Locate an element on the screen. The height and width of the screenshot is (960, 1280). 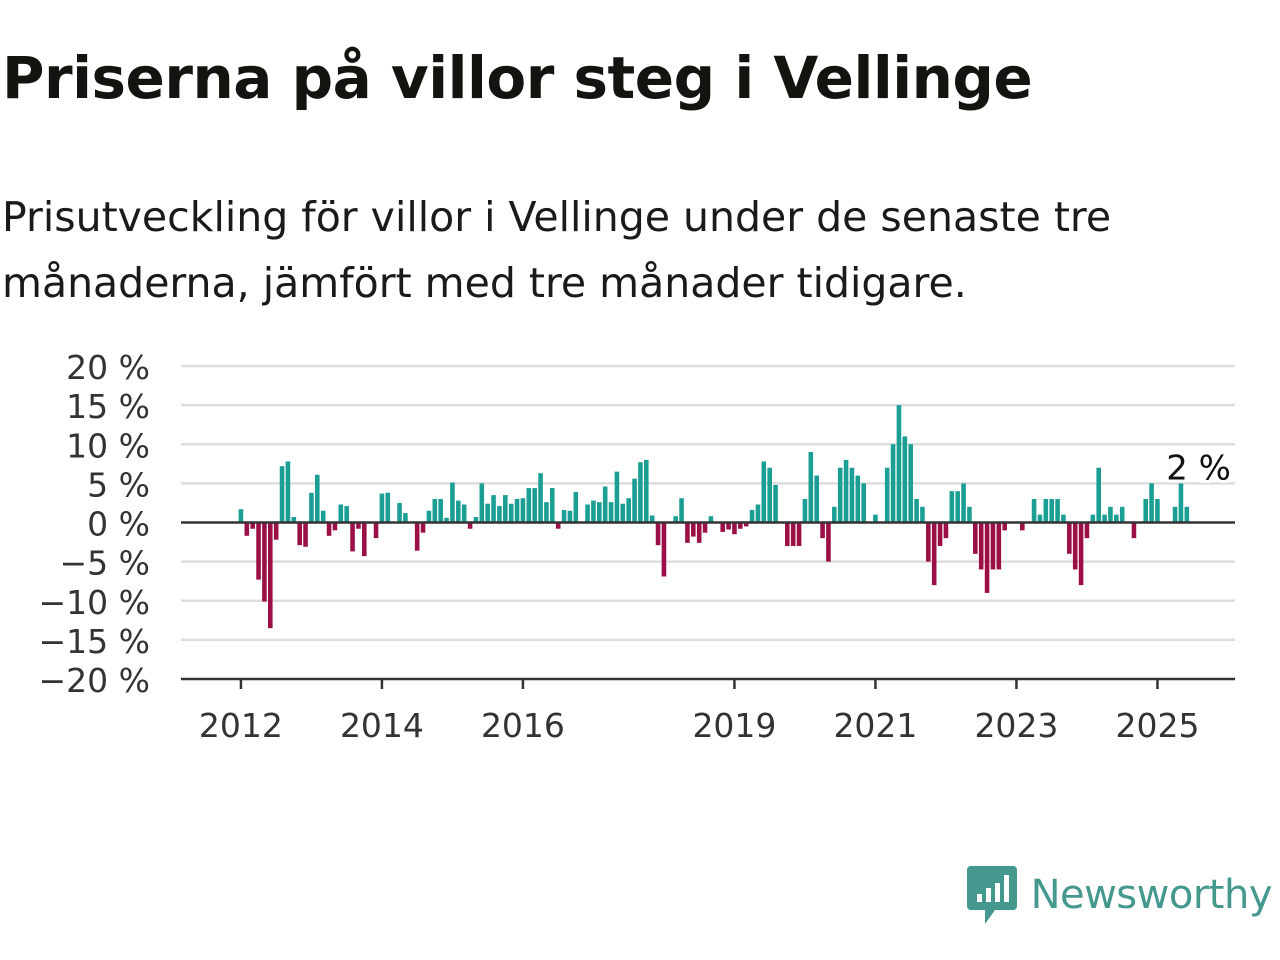
annotations: 2 % is located at coordinates (1198, 468).